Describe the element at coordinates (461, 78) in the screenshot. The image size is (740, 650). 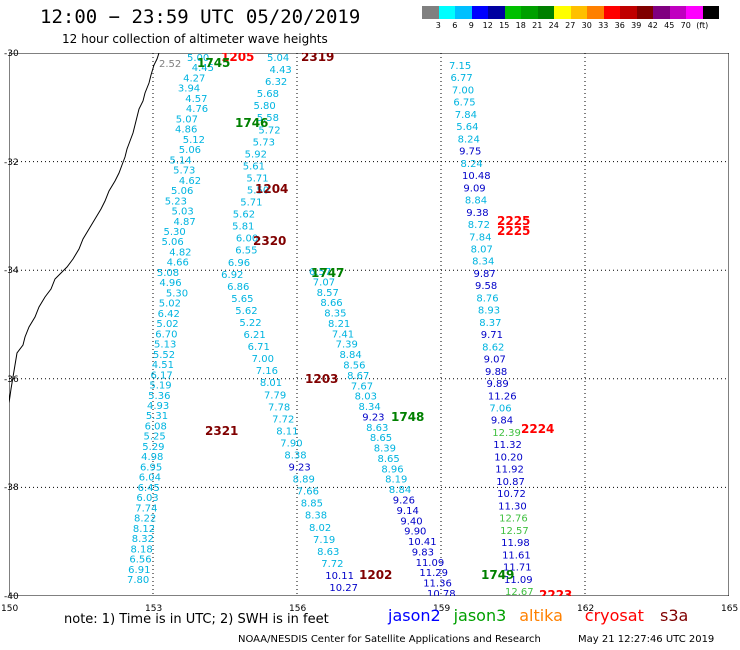
I see `swh-value-track-d: 6.77` at that location.